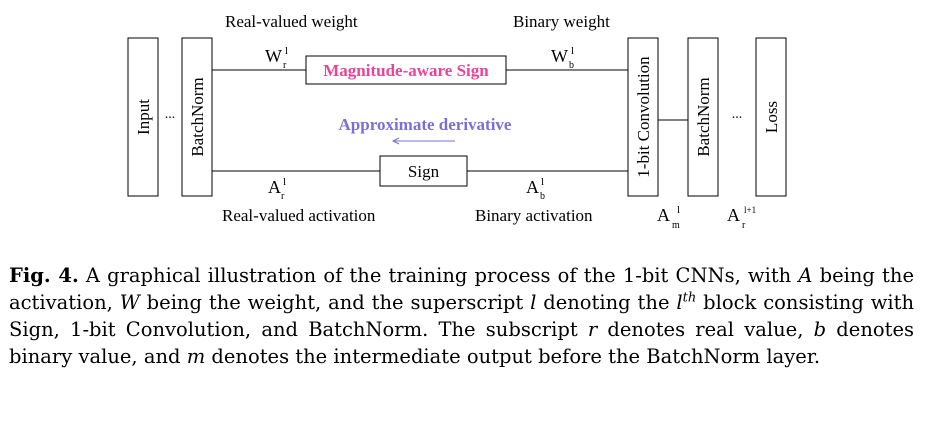  Describe the element at coordinates (44, 275) in the screenshot. I see `figure-label: Fig. 4.` at that location.